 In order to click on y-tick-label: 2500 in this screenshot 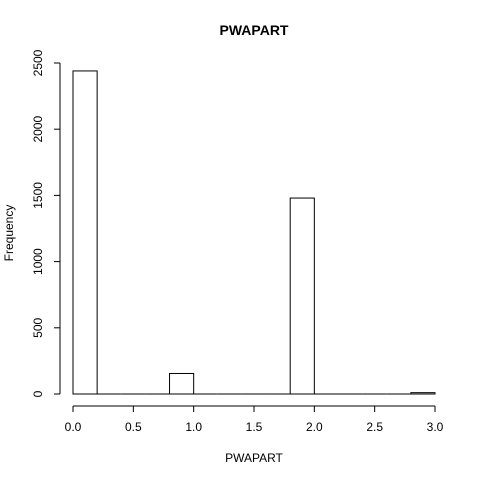, I will do `click(38, 62)`.